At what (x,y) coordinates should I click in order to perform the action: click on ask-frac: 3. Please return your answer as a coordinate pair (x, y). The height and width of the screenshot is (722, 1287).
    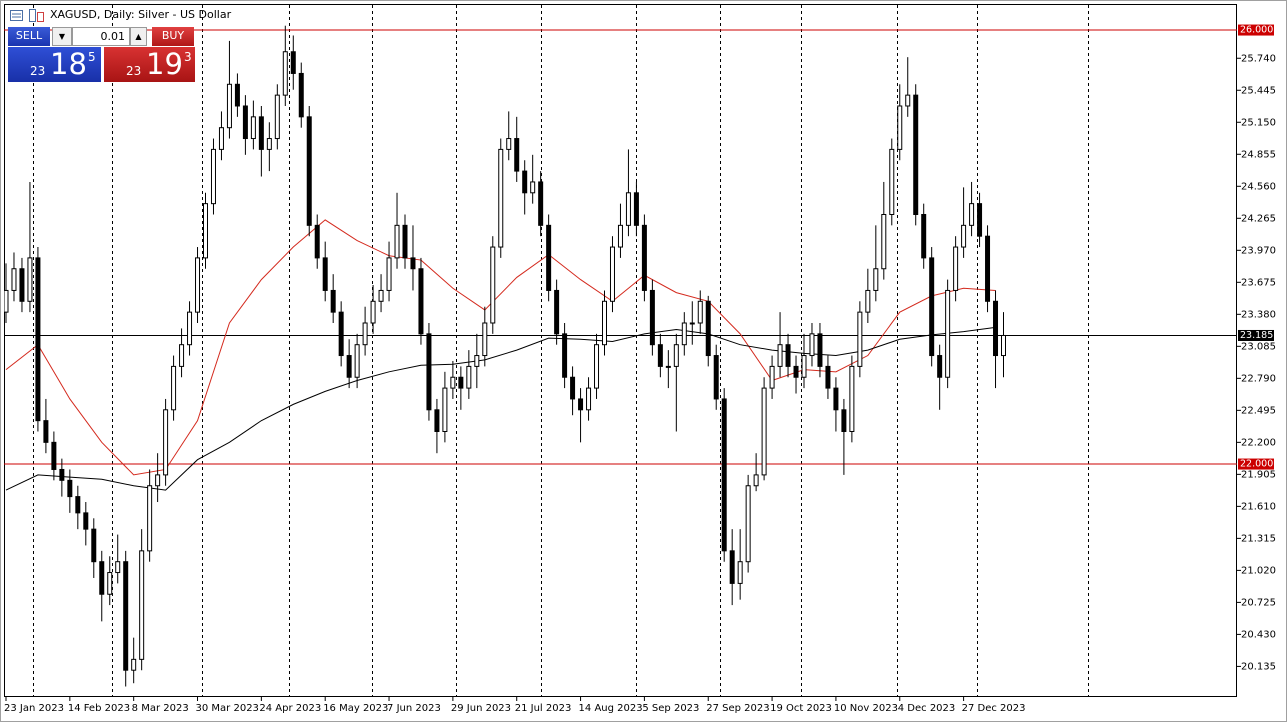
    Looking at the image, I should click on (188, 57).